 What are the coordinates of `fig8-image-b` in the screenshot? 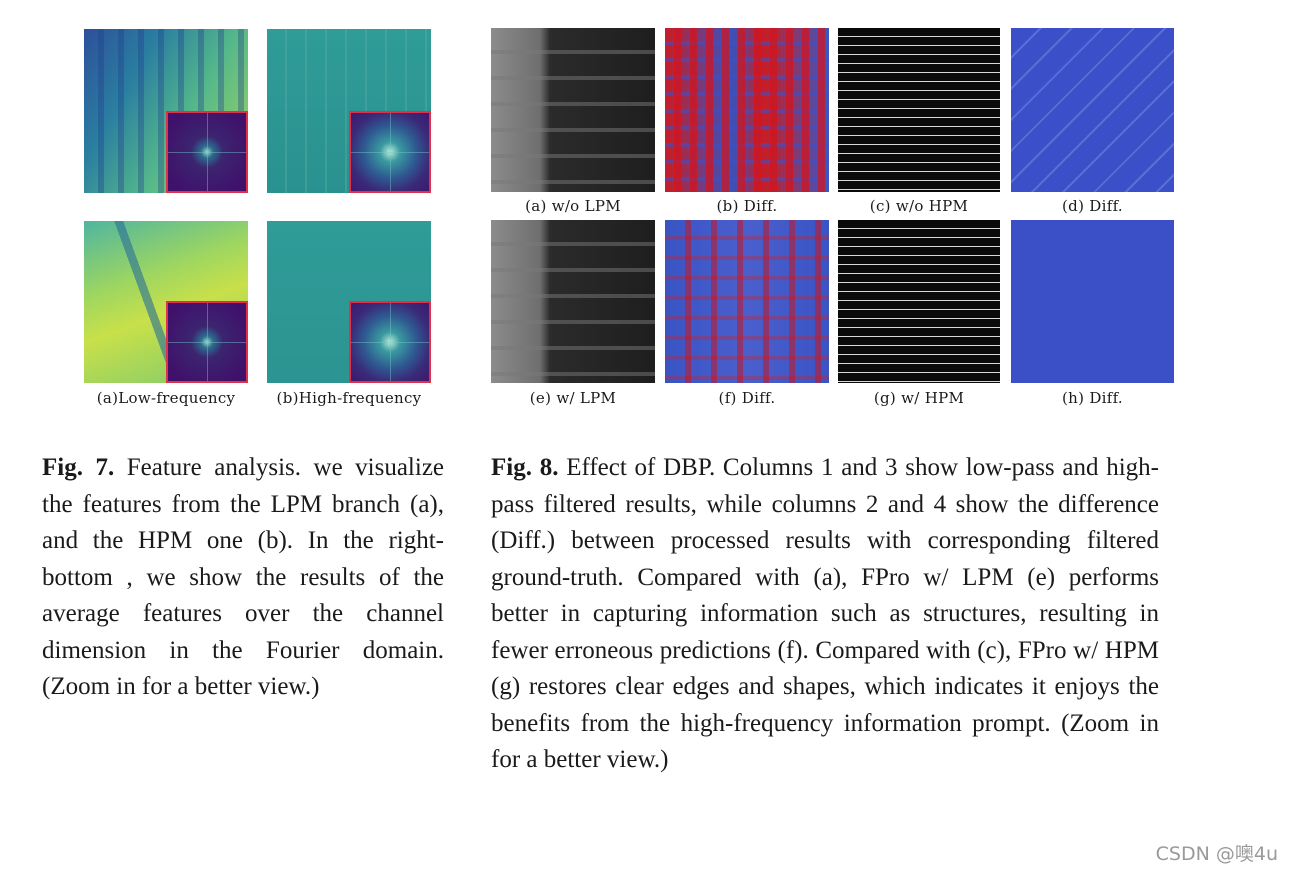 It's located at (747, 110).